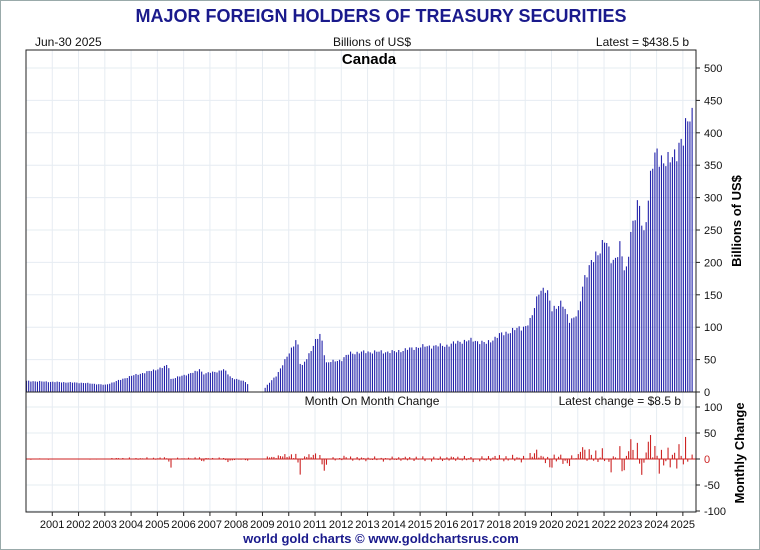 Image resolution: width=760 pixels, height=550 pixels. What do you see at coordinates (288, 525) in the screenshot?
I see `x-tick-label: 2010` at bounding box center [288, 525].